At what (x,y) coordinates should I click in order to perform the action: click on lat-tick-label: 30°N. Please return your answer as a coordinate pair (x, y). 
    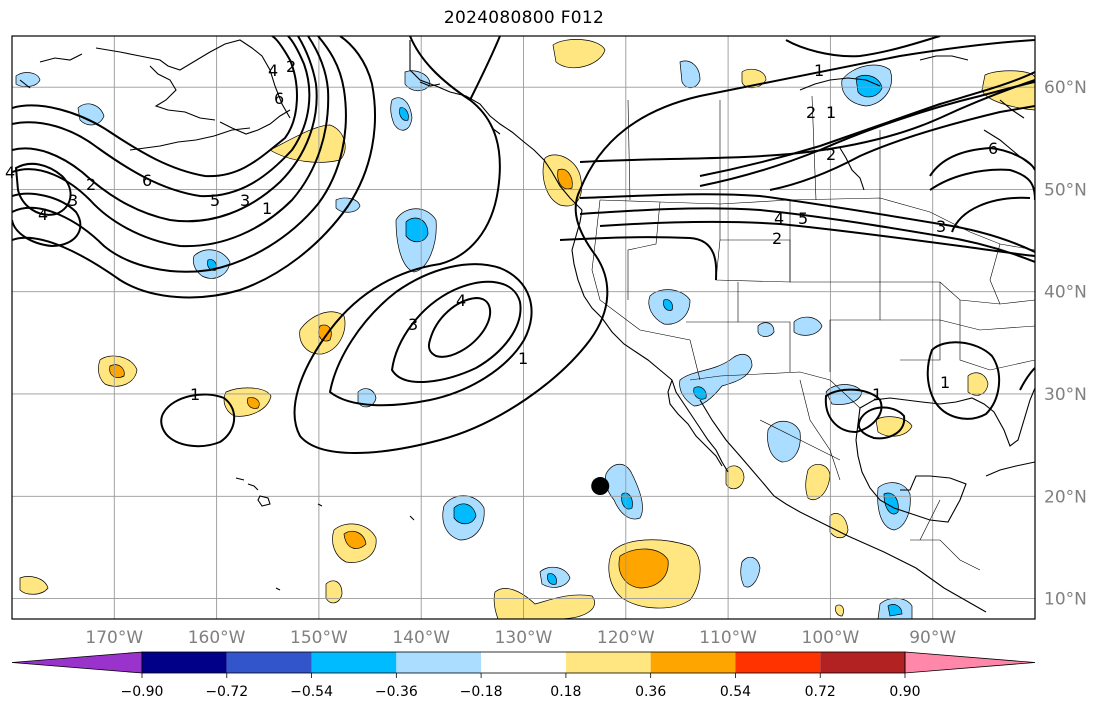
    Looking at the image, I should click on (1065, 395).